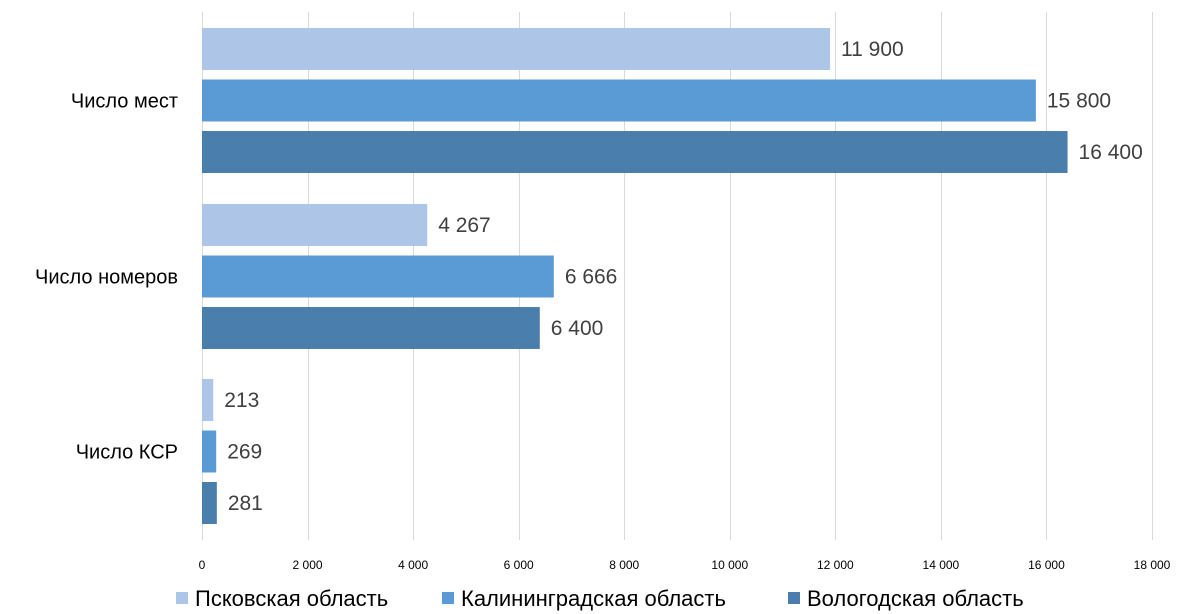  What do you see at coordinates (1152, 565) in the screenshot?
I see `x-tick-label: 18 000` at bounding box center [1152, 565].